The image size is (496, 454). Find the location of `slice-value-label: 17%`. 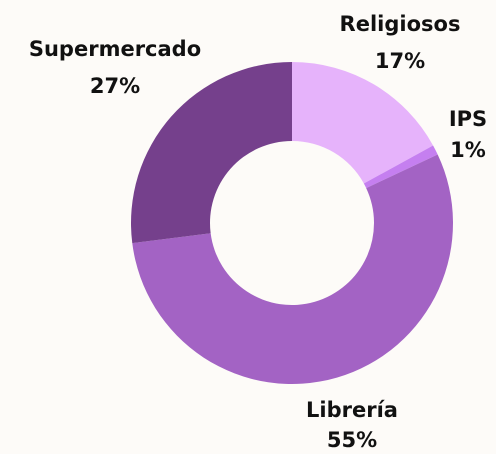

slice-value-label: 17% is located at coordinates (400, 61).